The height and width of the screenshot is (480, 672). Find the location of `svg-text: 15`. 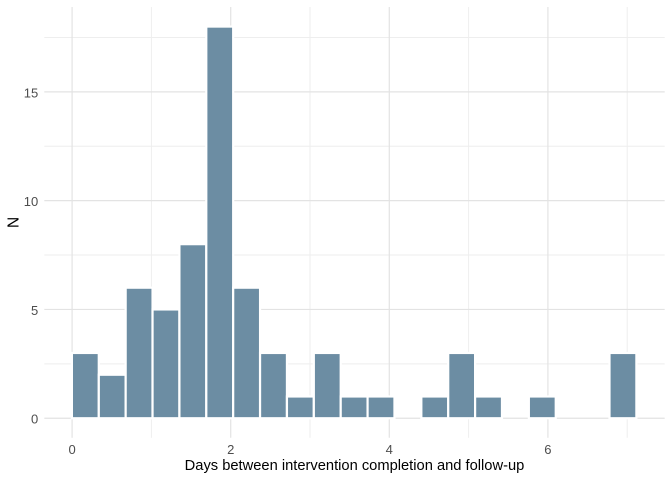

svg-text: 15 is located at coordinates (31, 92).